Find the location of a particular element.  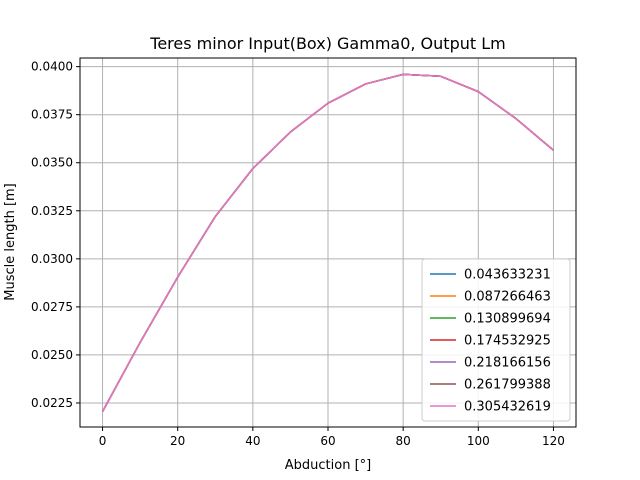

legend-entry: 0.043633231 is located at coordinates (507, 275).